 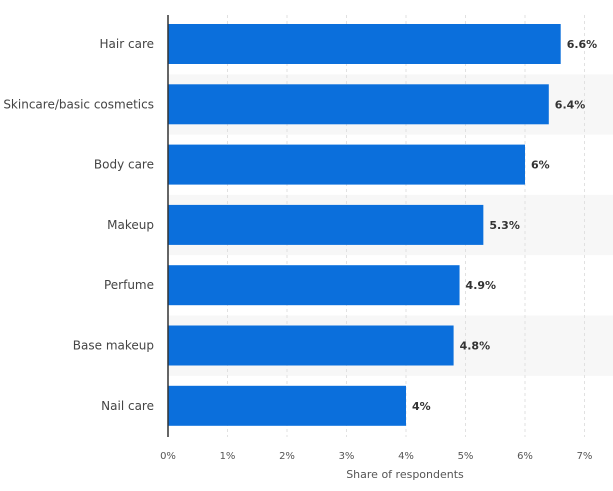 I want to click on x-tick-label: 2%, so click(x=287, y=456).